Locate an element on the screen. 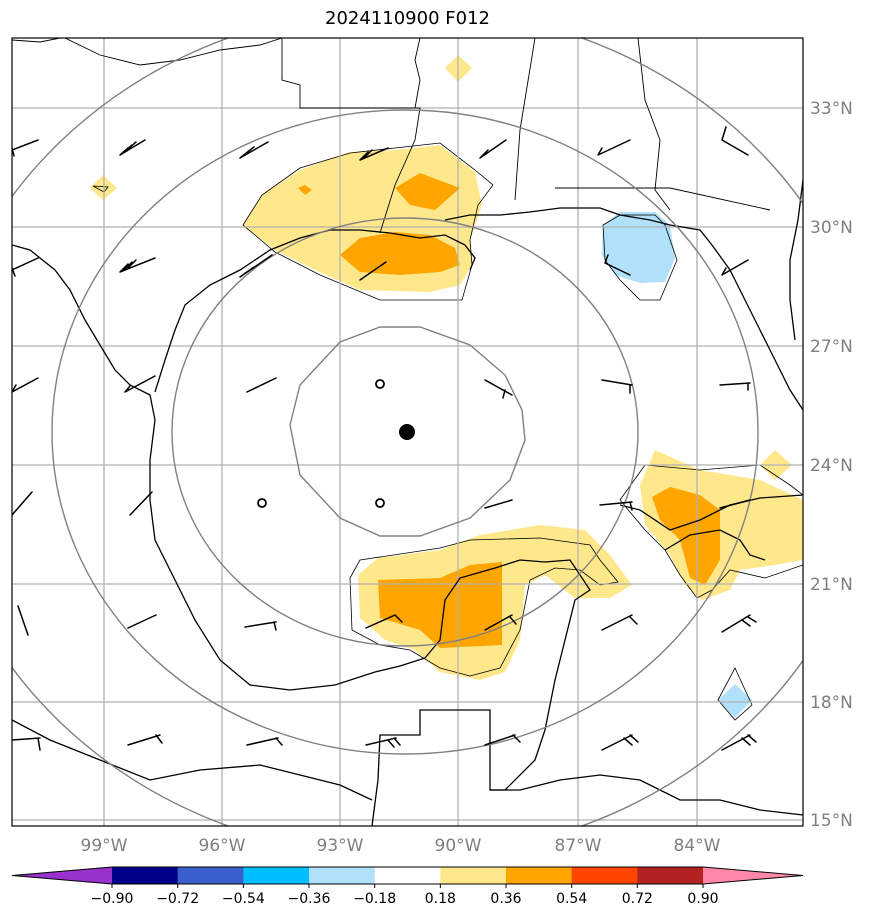 This screenshot has height=924, width=873. lat-labels: 33°N 30°N 27°N 24°N 21°N 18°N 15°N is located at coordinates (831, 465).